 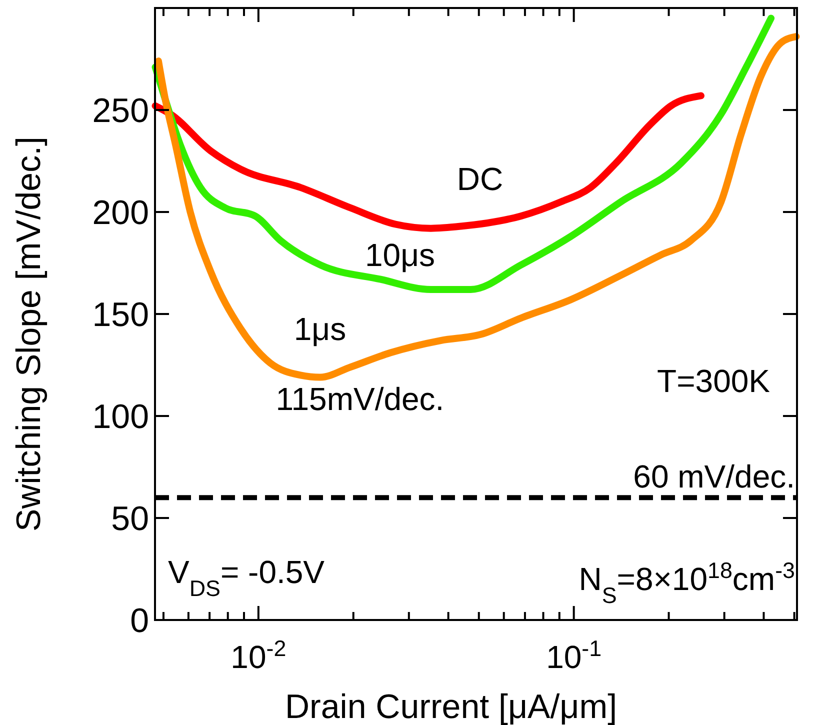 What do you see at coordinates (120, 111) in the screenshot?
I see `y-tick-label: 250` at bounding box center [120, 111].